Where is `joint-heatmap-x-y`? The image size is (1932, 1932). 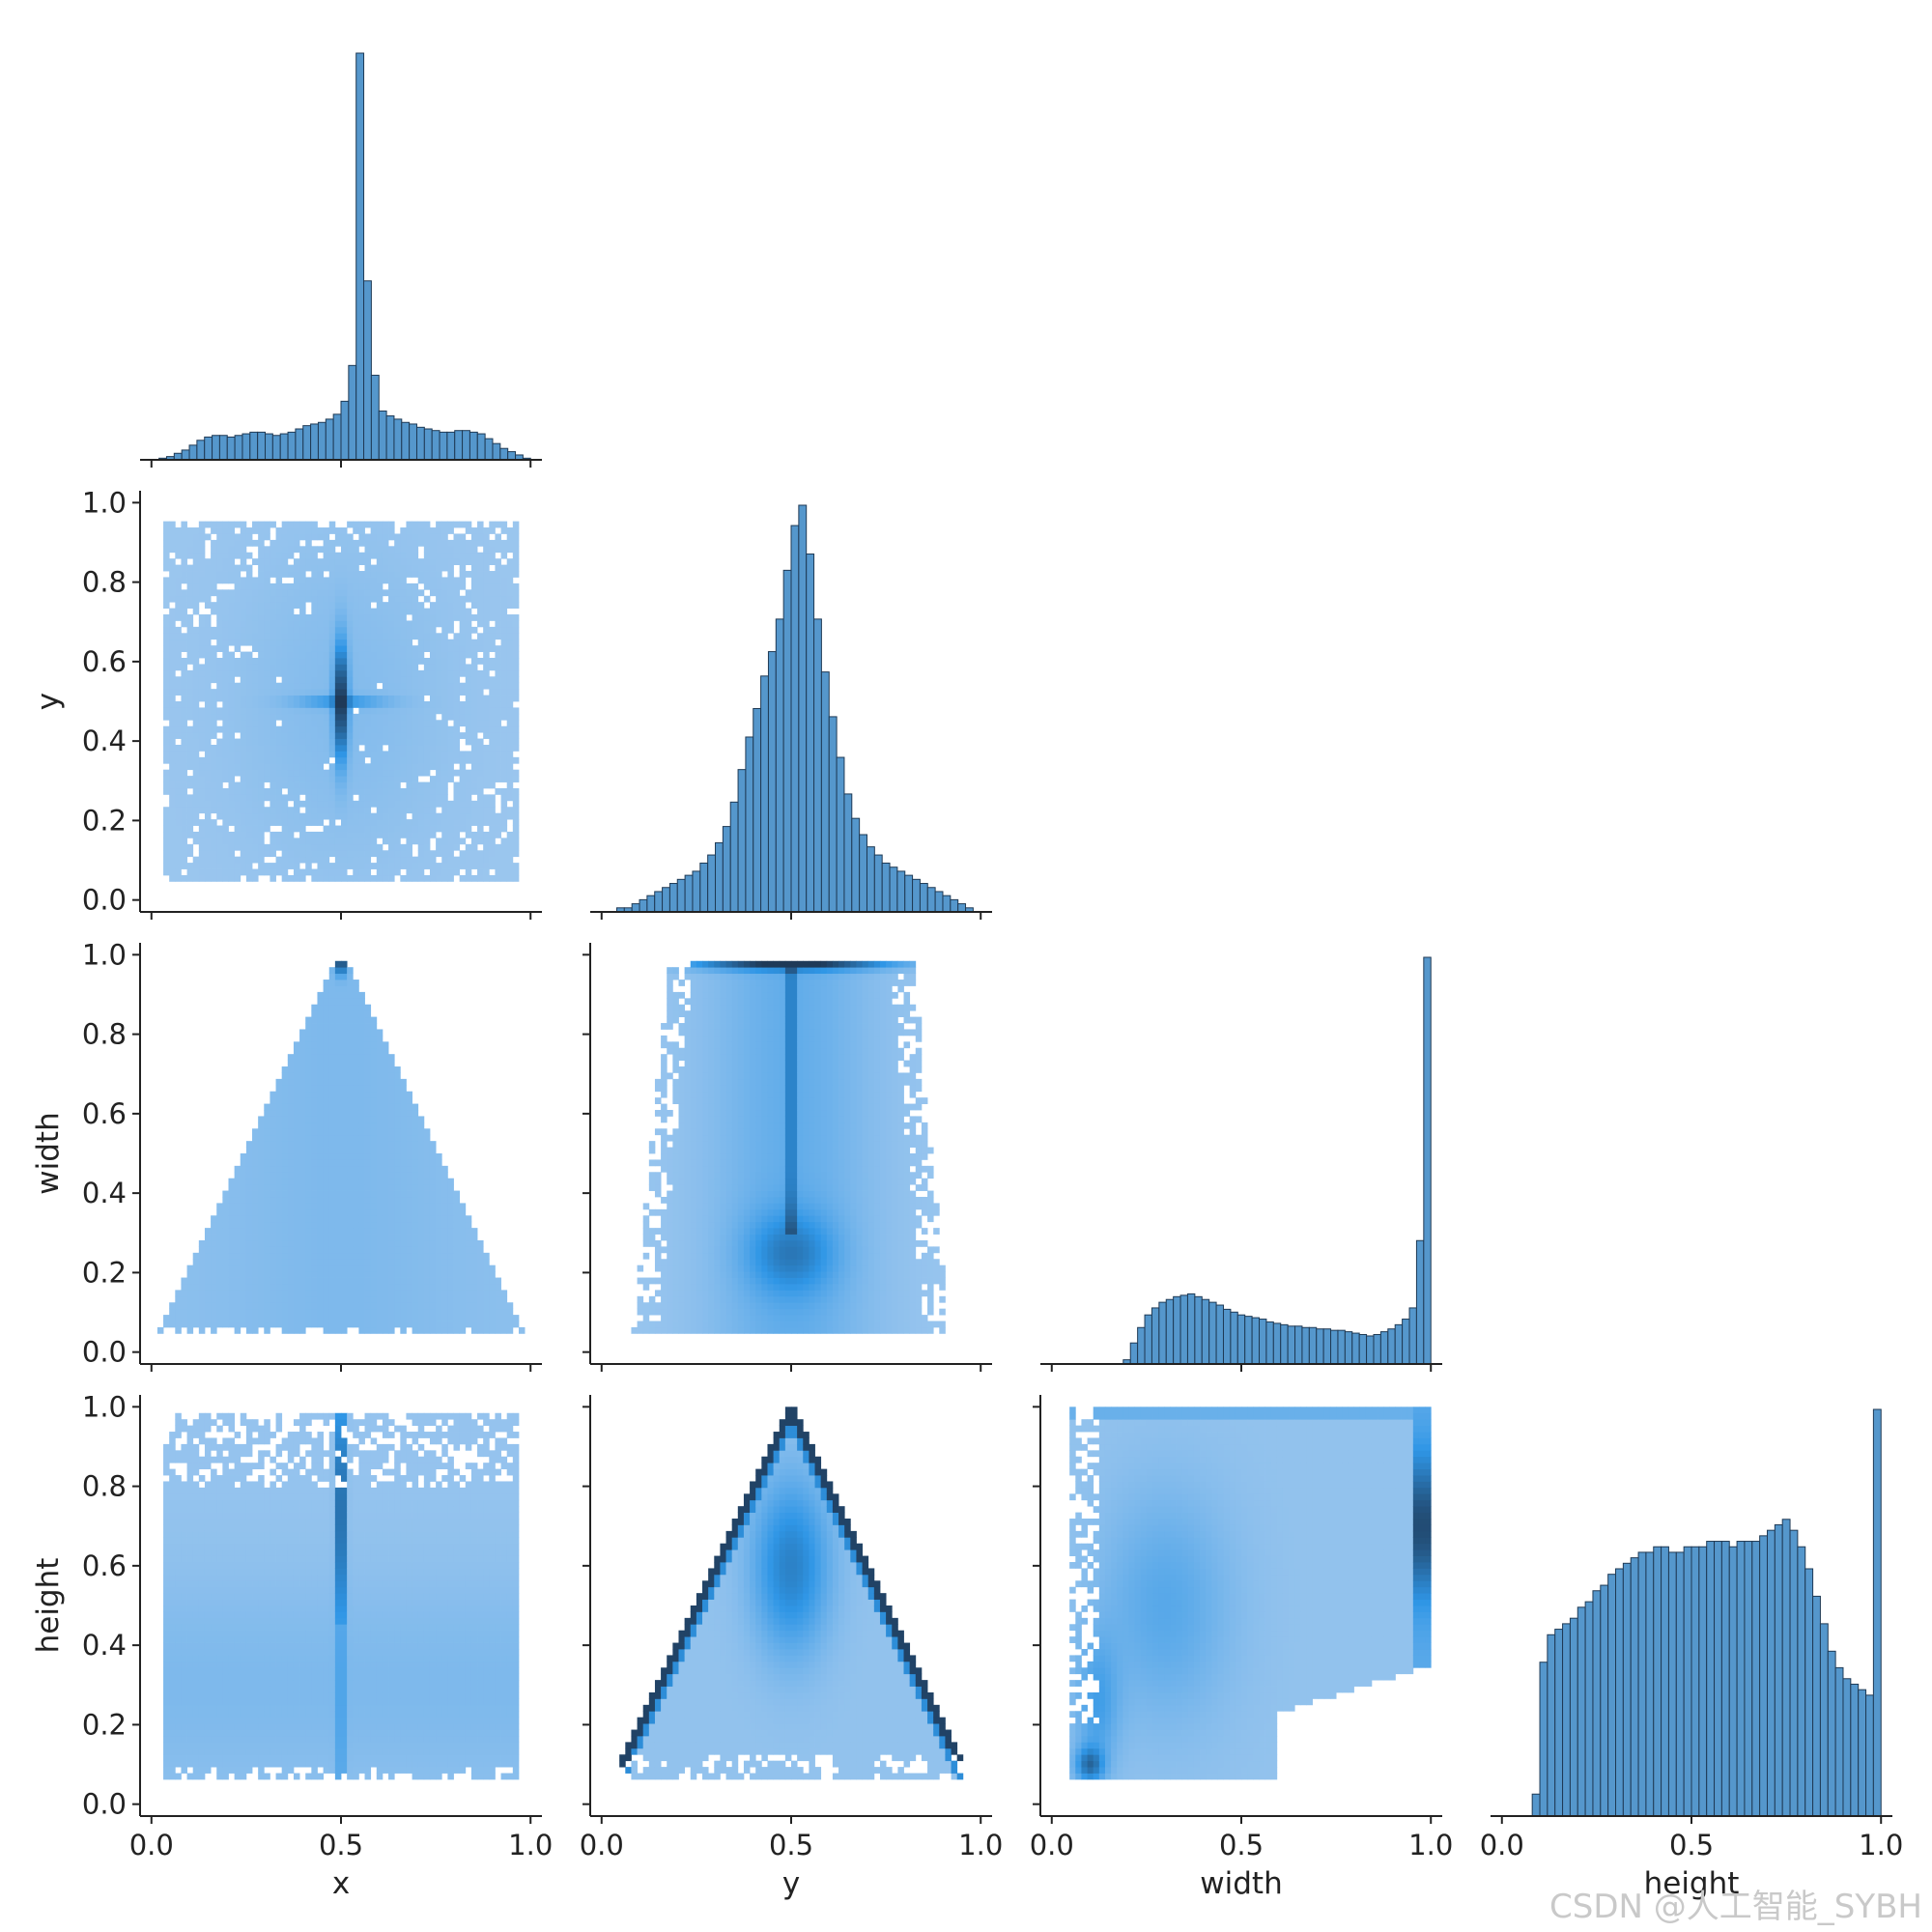
joint-heatmap-x-y is located at coordinates (341, 701).